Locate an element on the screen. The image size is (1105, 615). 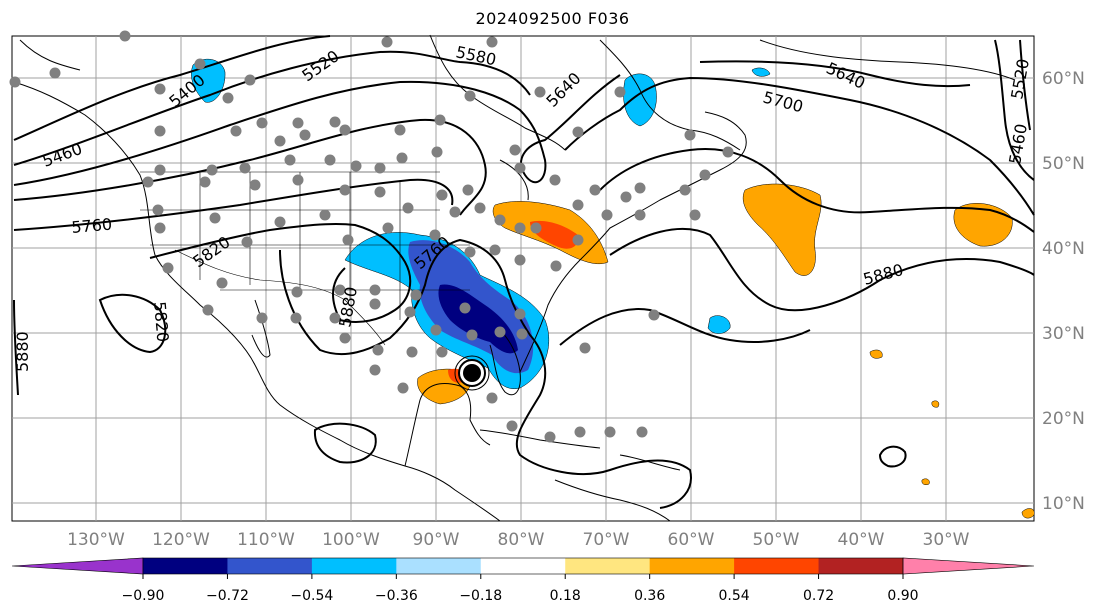
latitude-tick-label: 30°N is located at coordinates (1063, 334).